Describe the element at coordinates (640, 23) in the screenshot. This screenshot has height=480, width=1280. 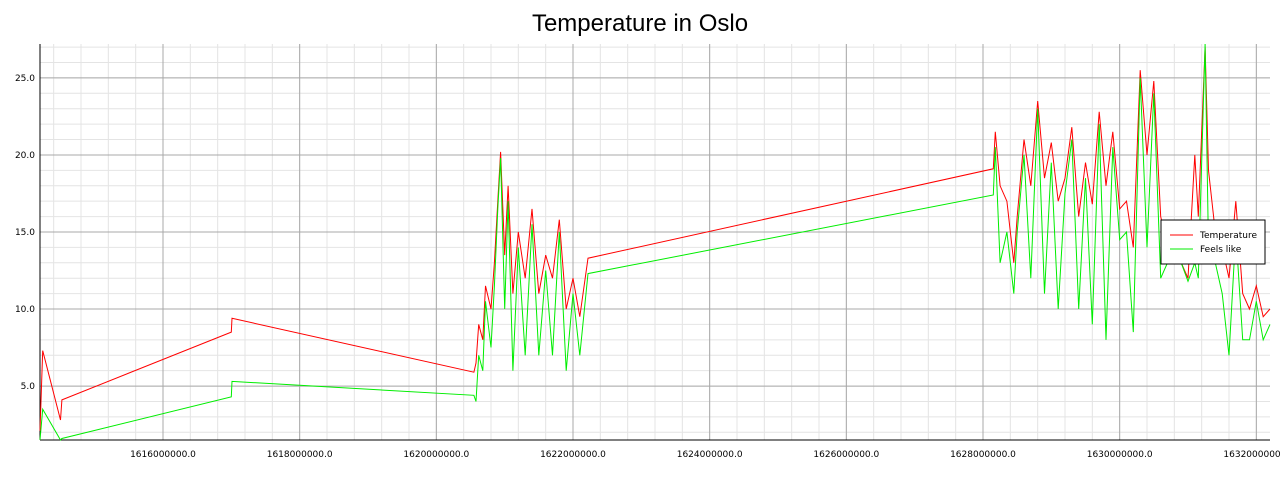
I see `chart-title: Temperature in Oslo` at that location.